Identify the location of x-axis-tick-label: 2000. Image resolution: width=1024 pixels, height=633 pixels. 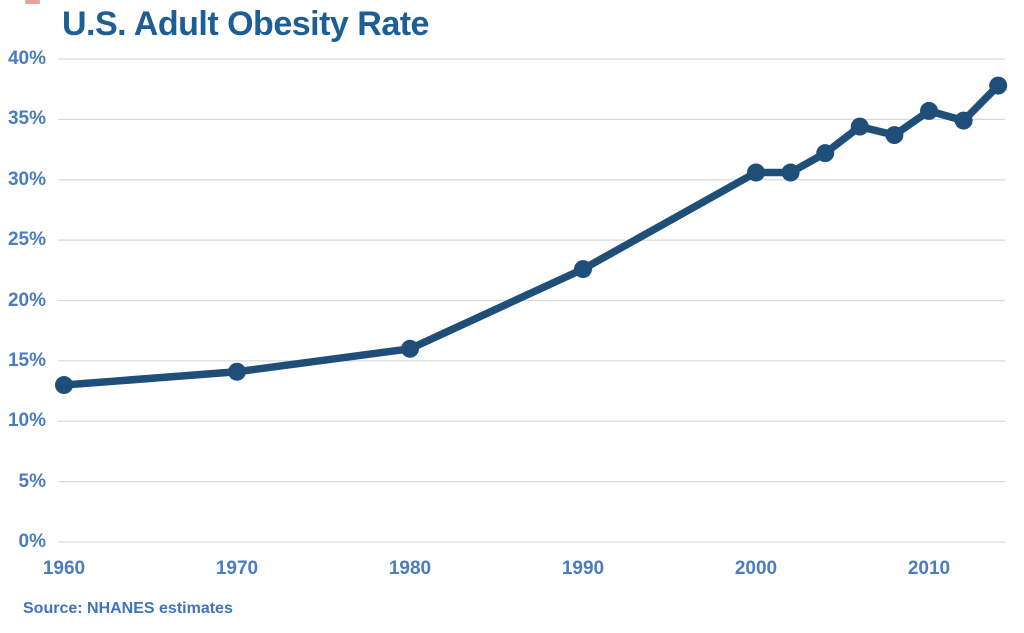
(756, 568).